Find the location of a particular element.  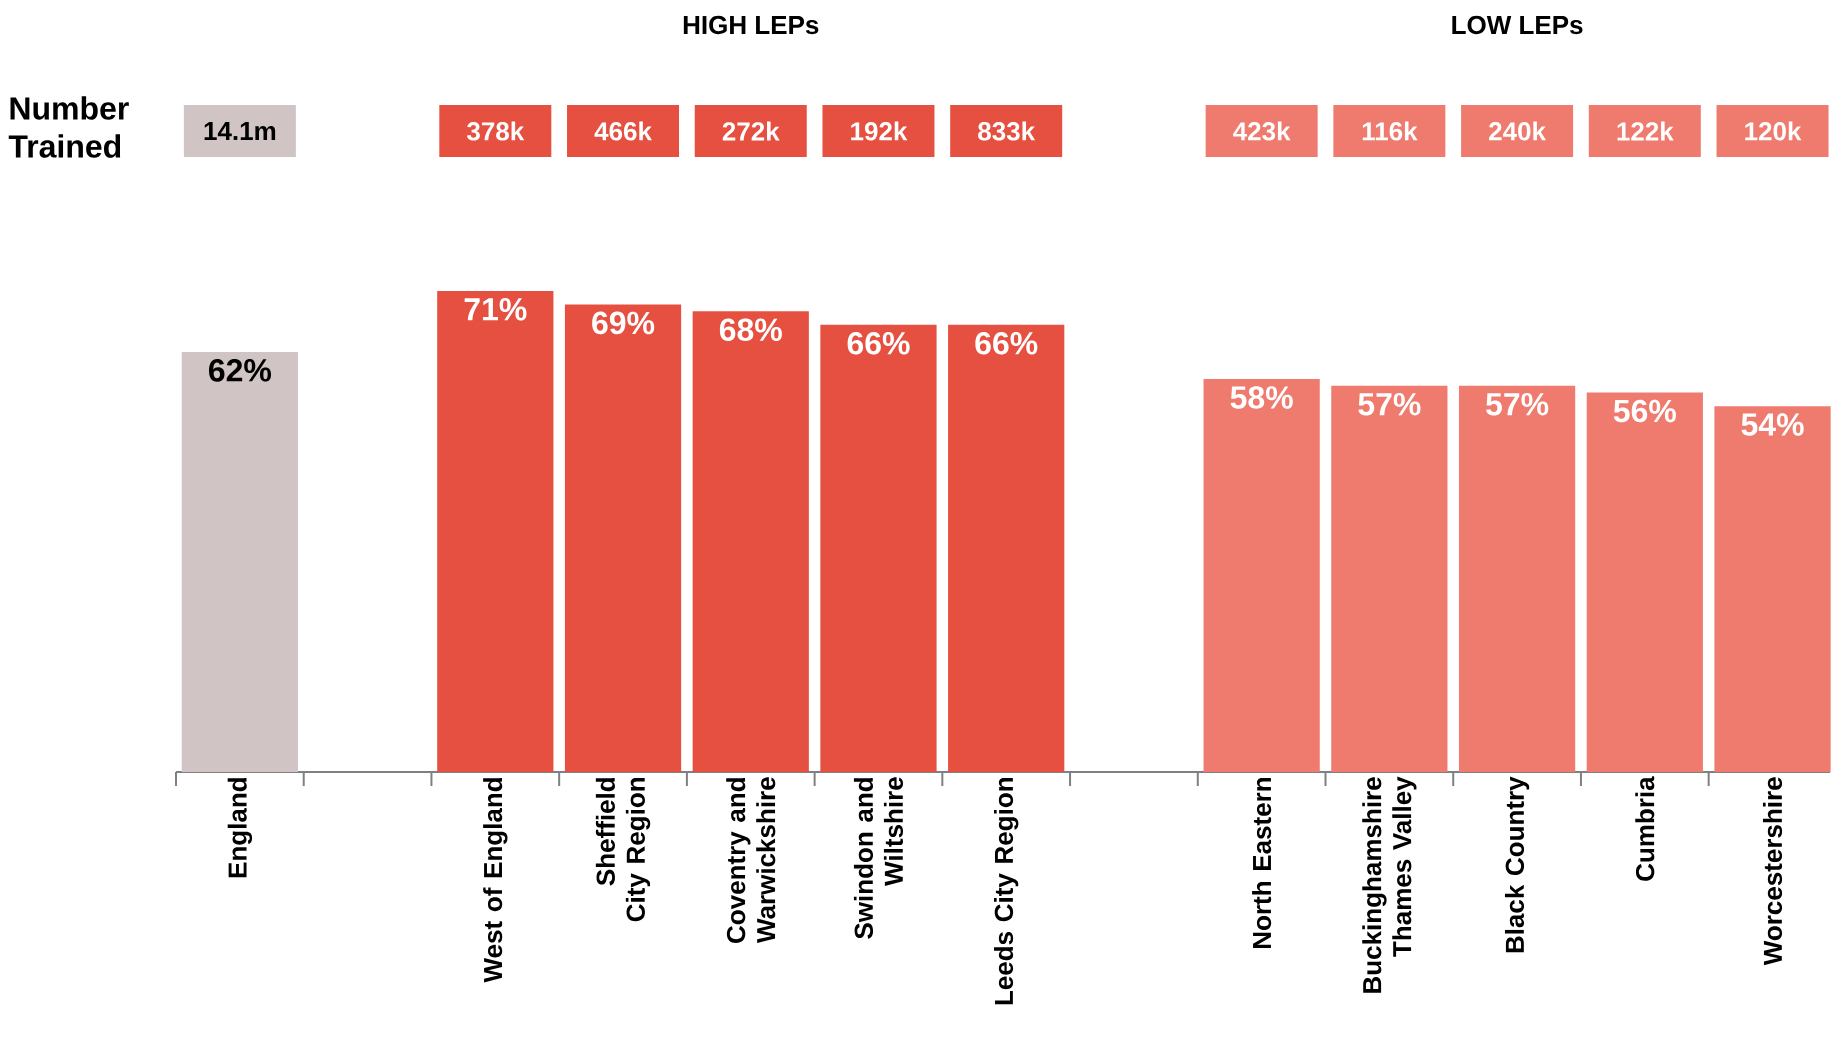

data-label: 71% is located at coordinates (495, 309).